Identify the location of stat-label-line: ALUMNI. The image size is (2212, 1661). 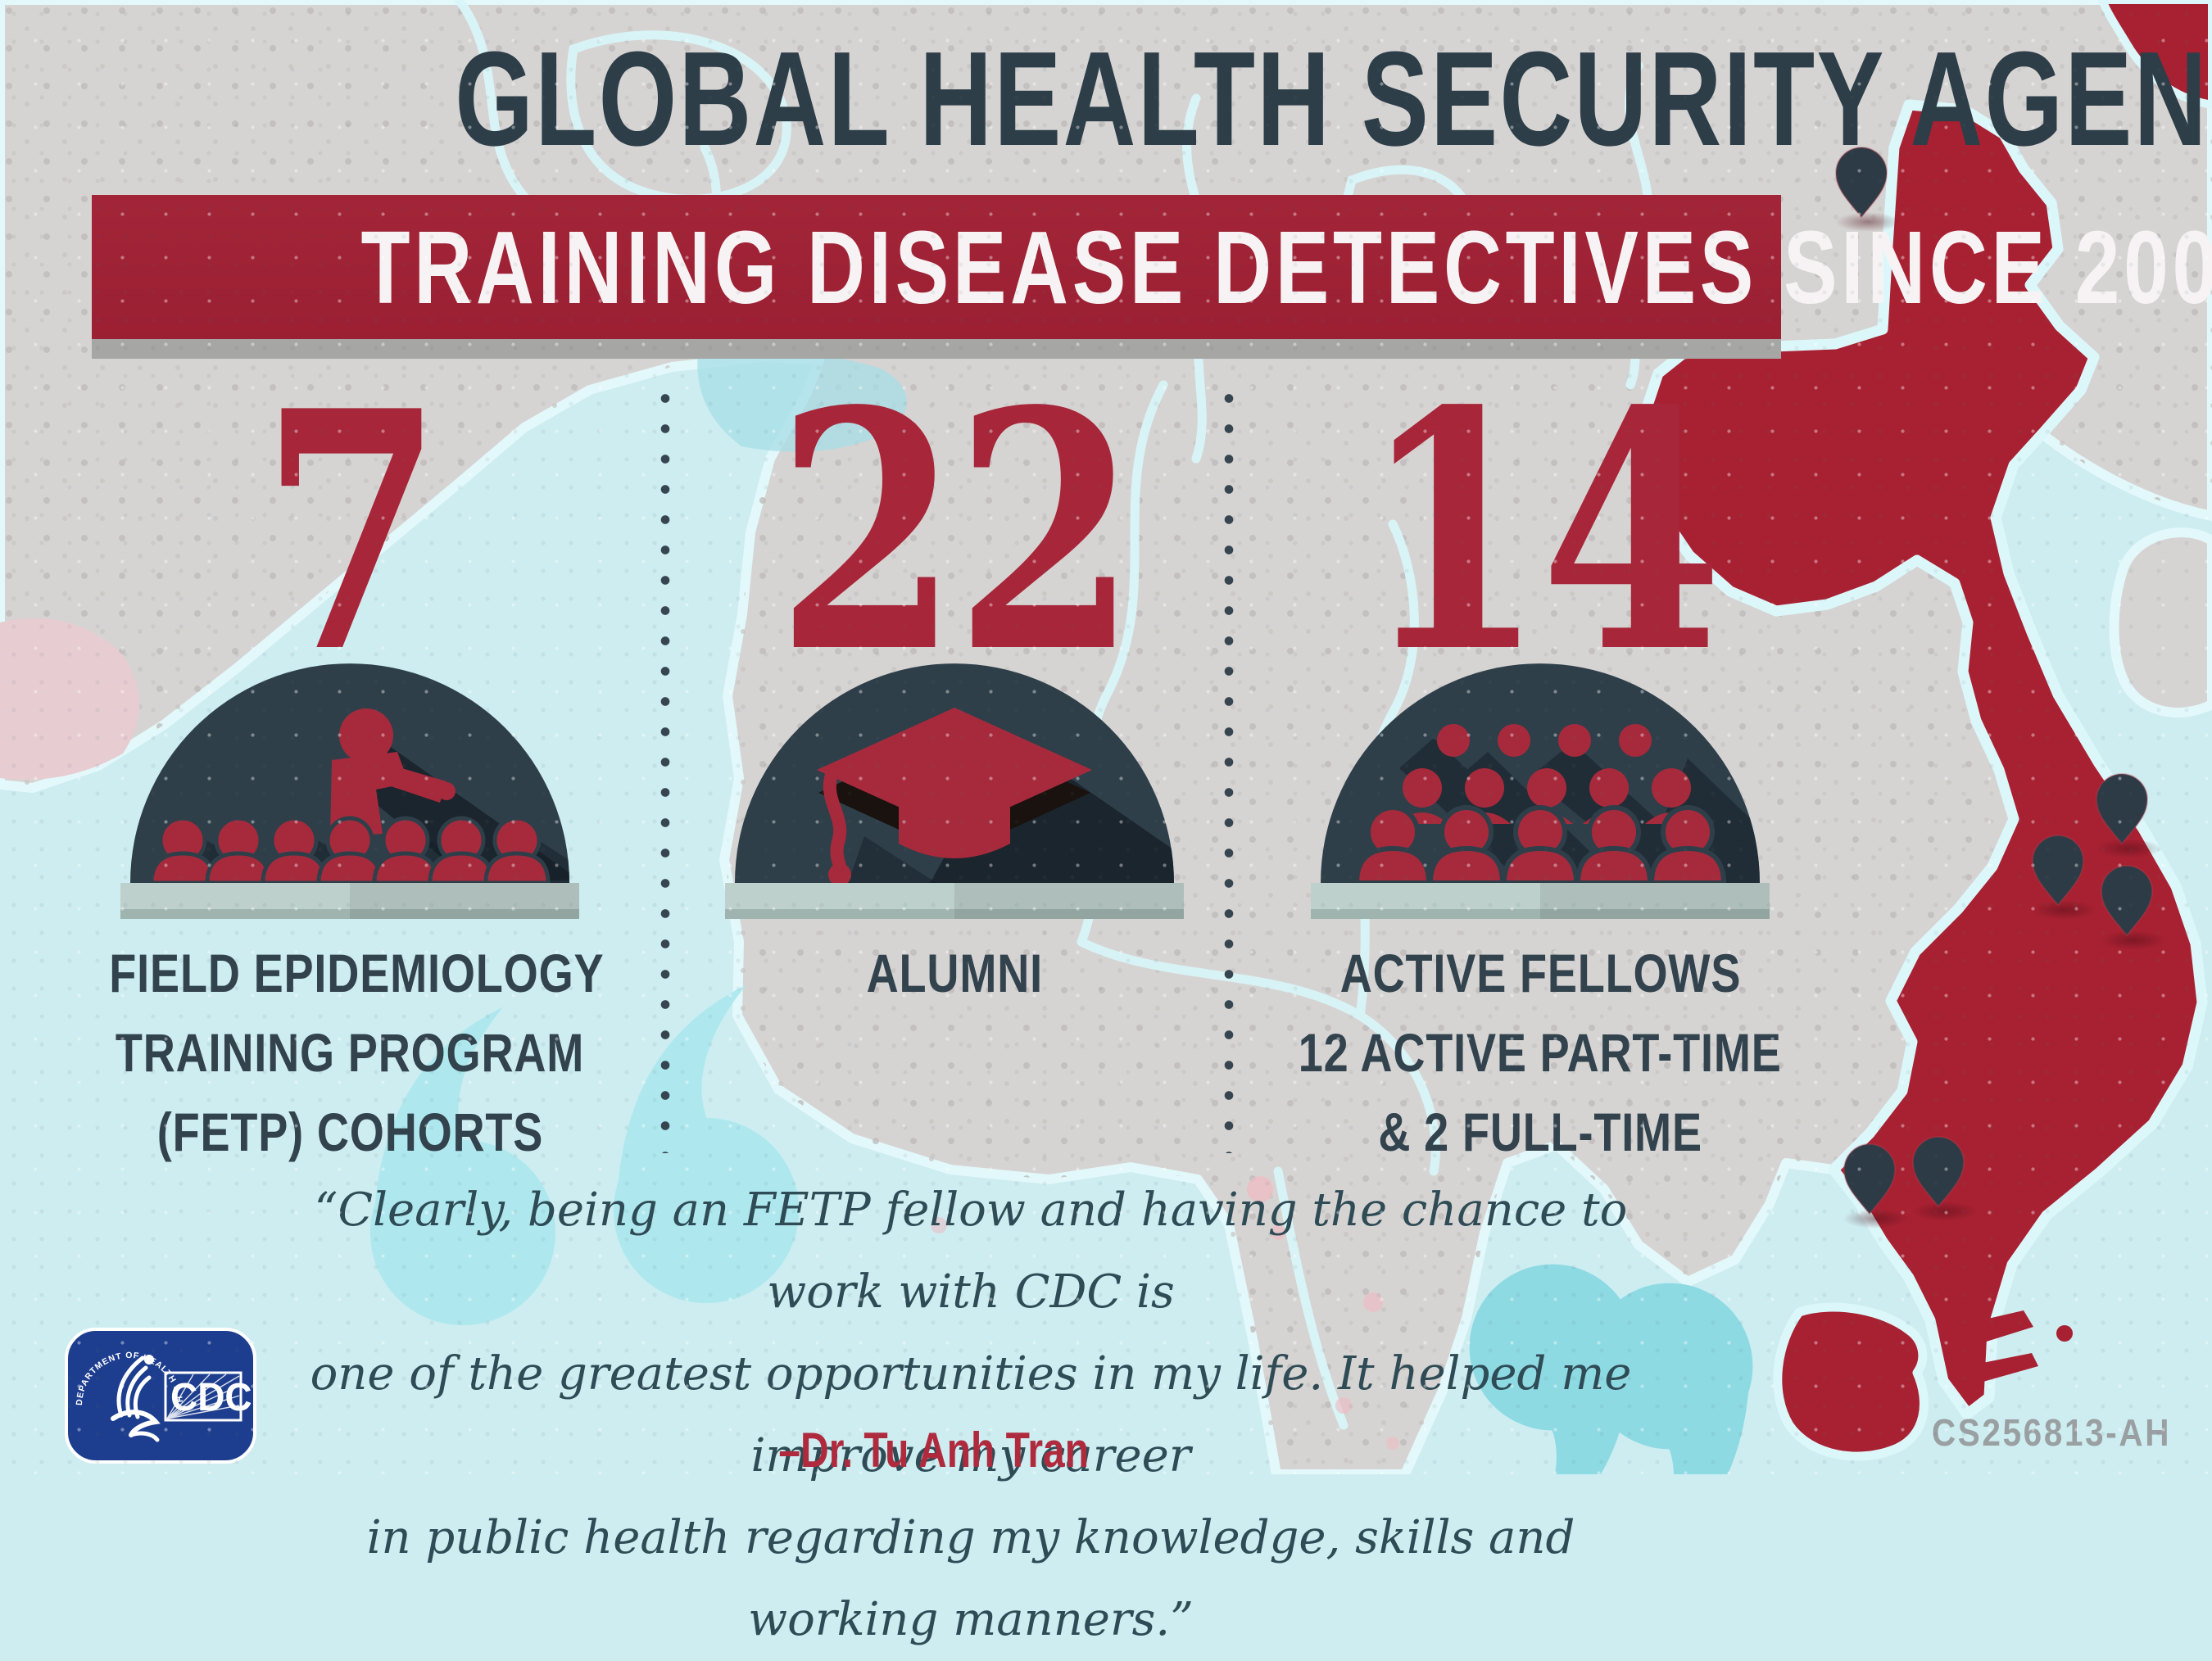
(954, 974).